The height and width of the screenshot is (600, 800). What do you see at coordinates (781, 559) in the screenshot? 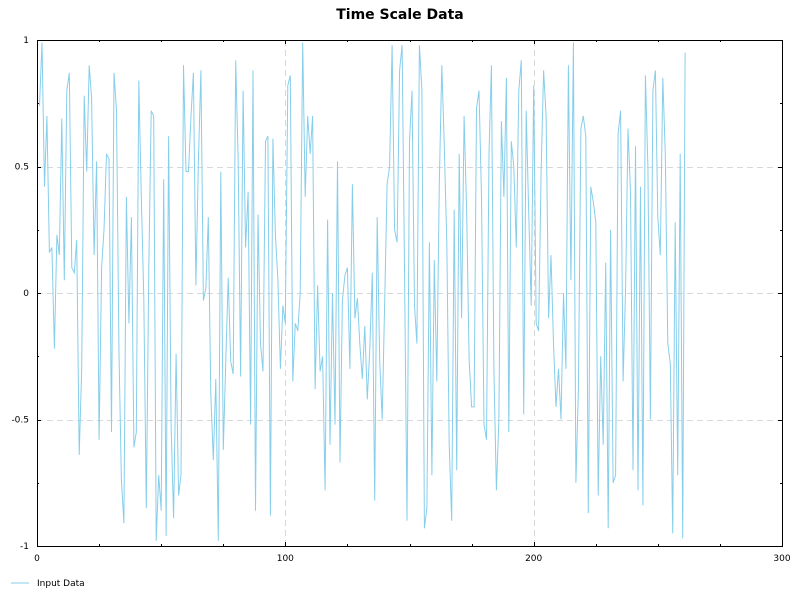
I see `x-tick-label: 300` at bounding box center [781, 559].